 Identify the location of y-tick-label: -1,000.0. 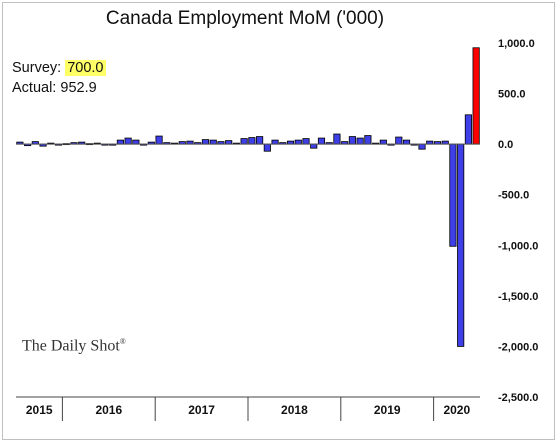
(518, 246).